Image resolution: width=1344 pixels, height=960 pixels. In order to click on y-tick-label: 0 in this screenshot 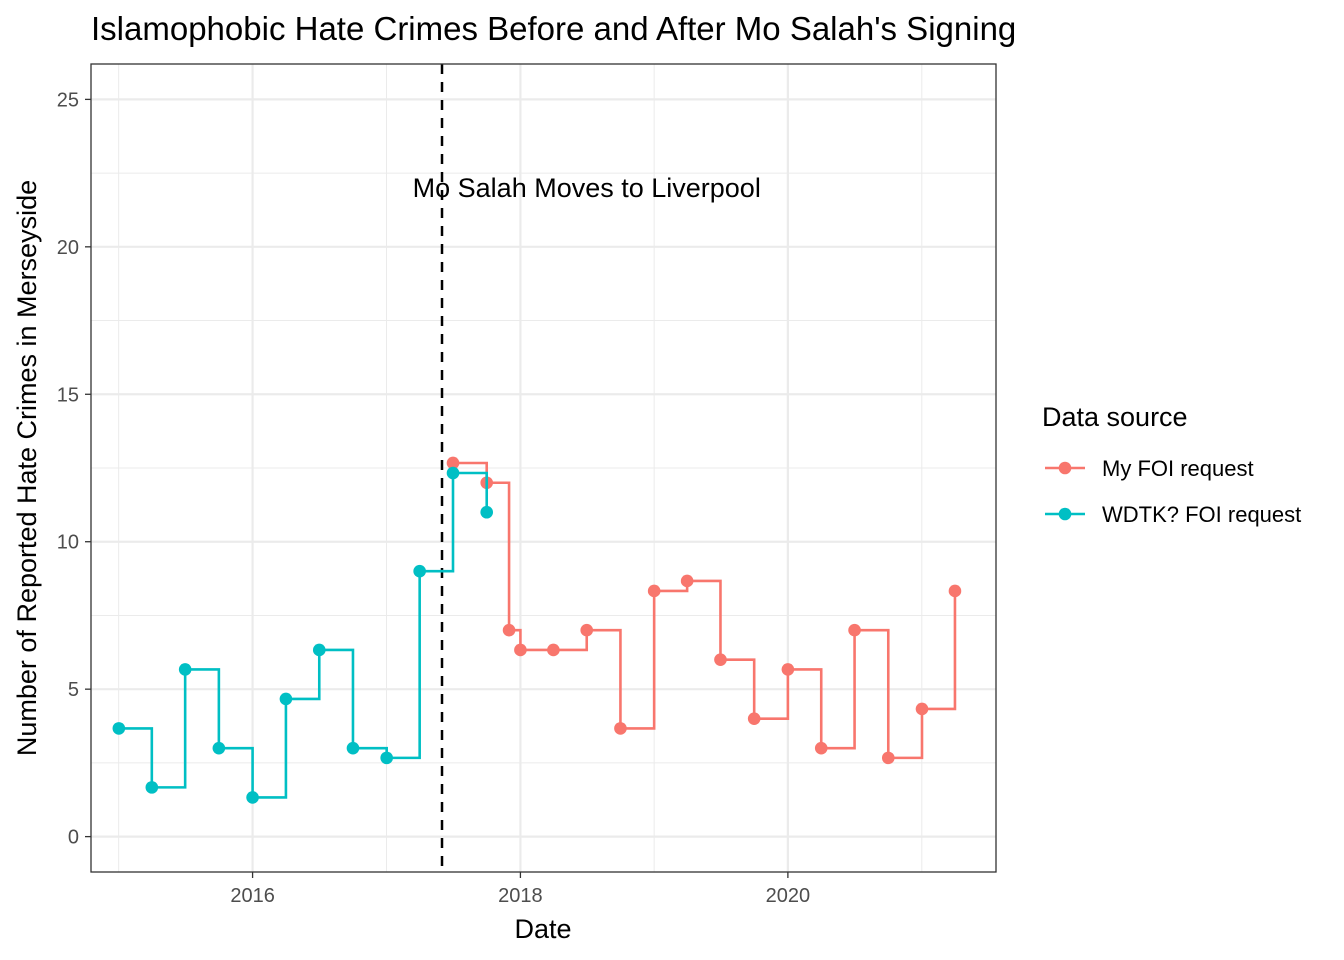, I will do `click(73, 838)`.